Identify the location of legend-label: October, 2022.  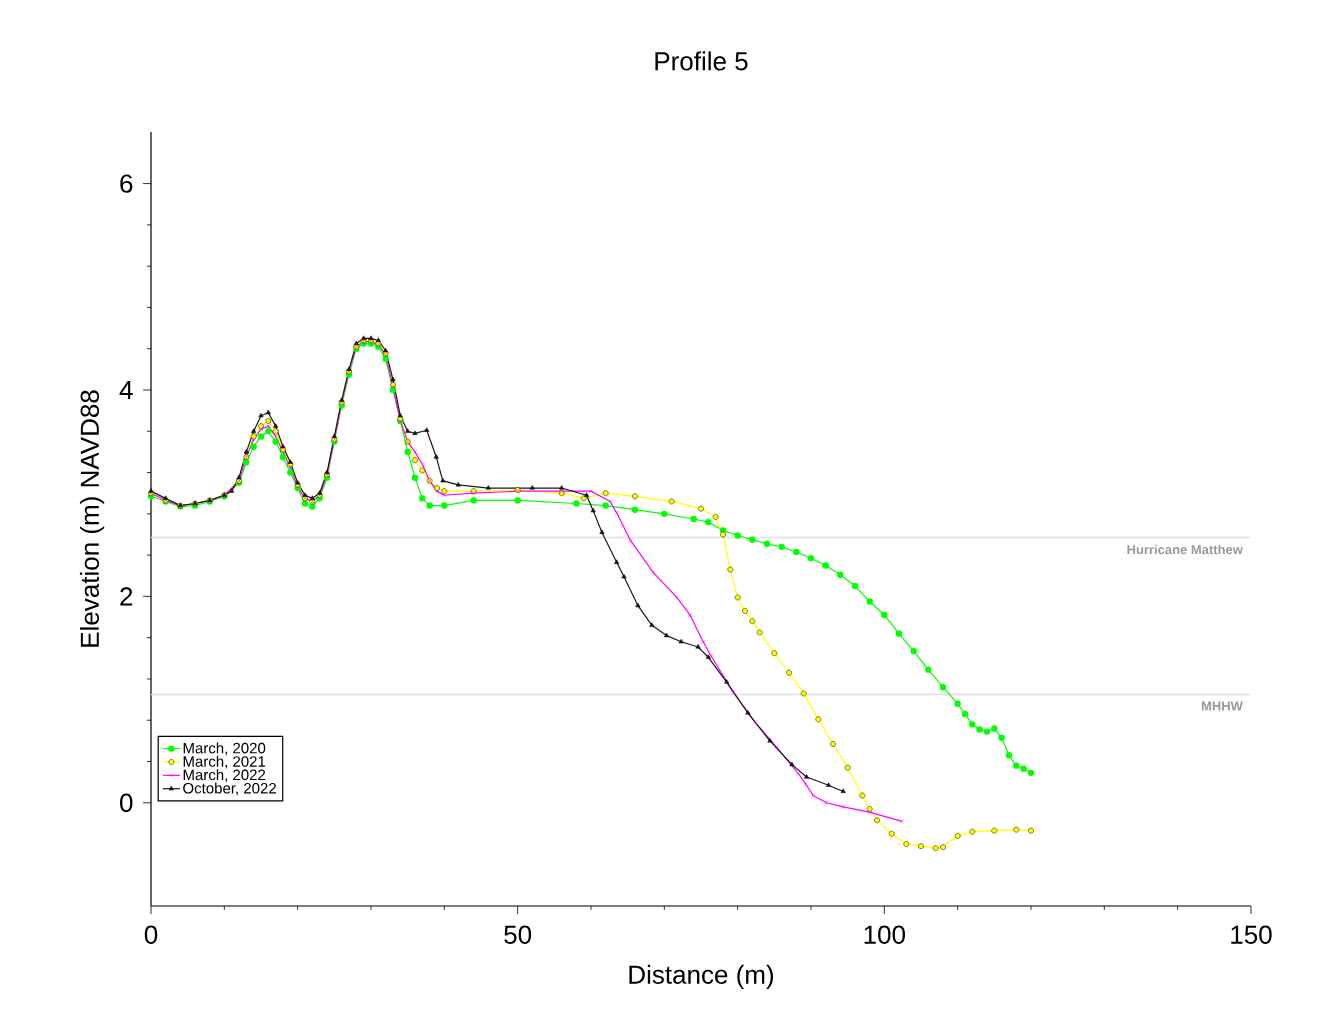
(229, 789).